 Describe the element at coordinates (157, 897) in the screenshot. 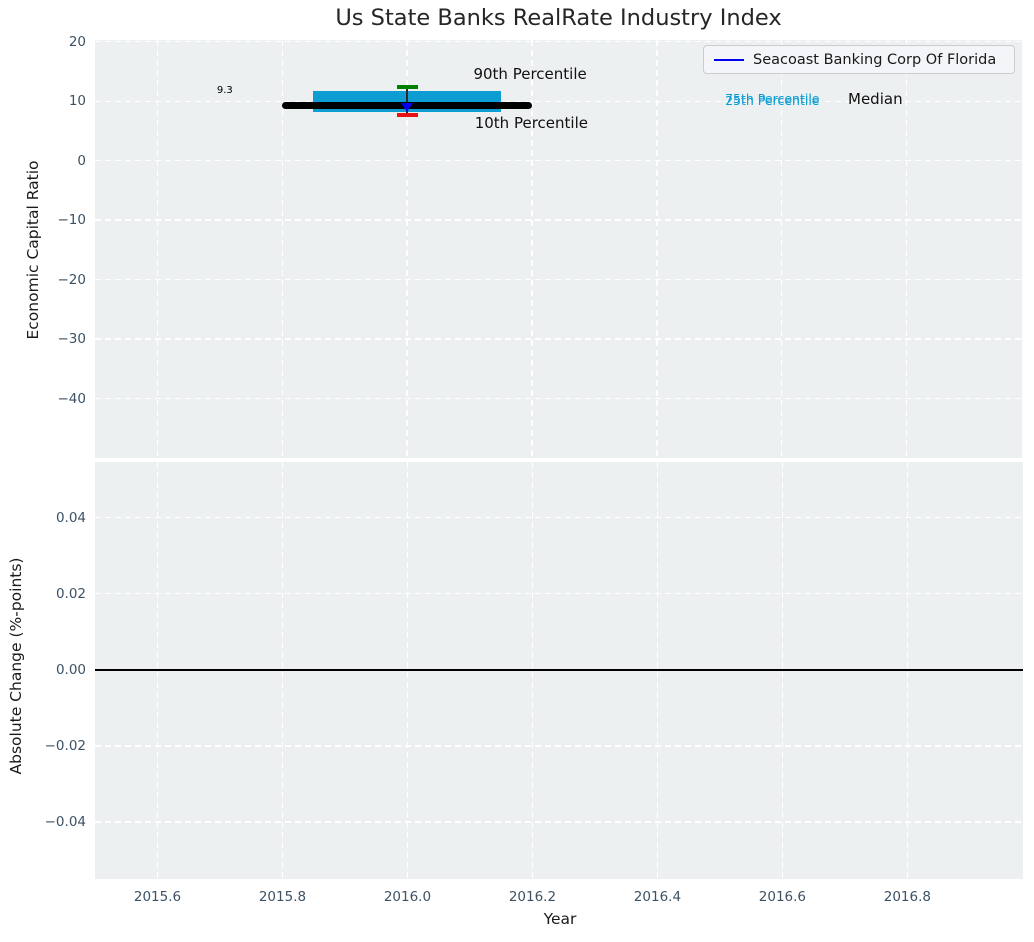

I see `x-tick-label: 2015.6` at that location.